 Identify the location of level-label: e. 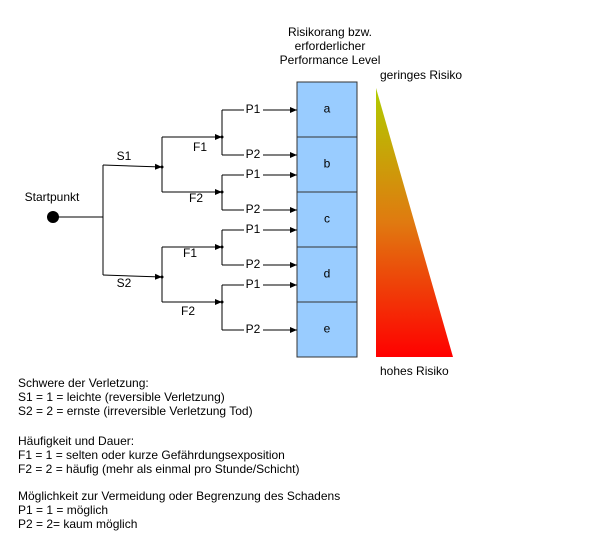
(327, 329).